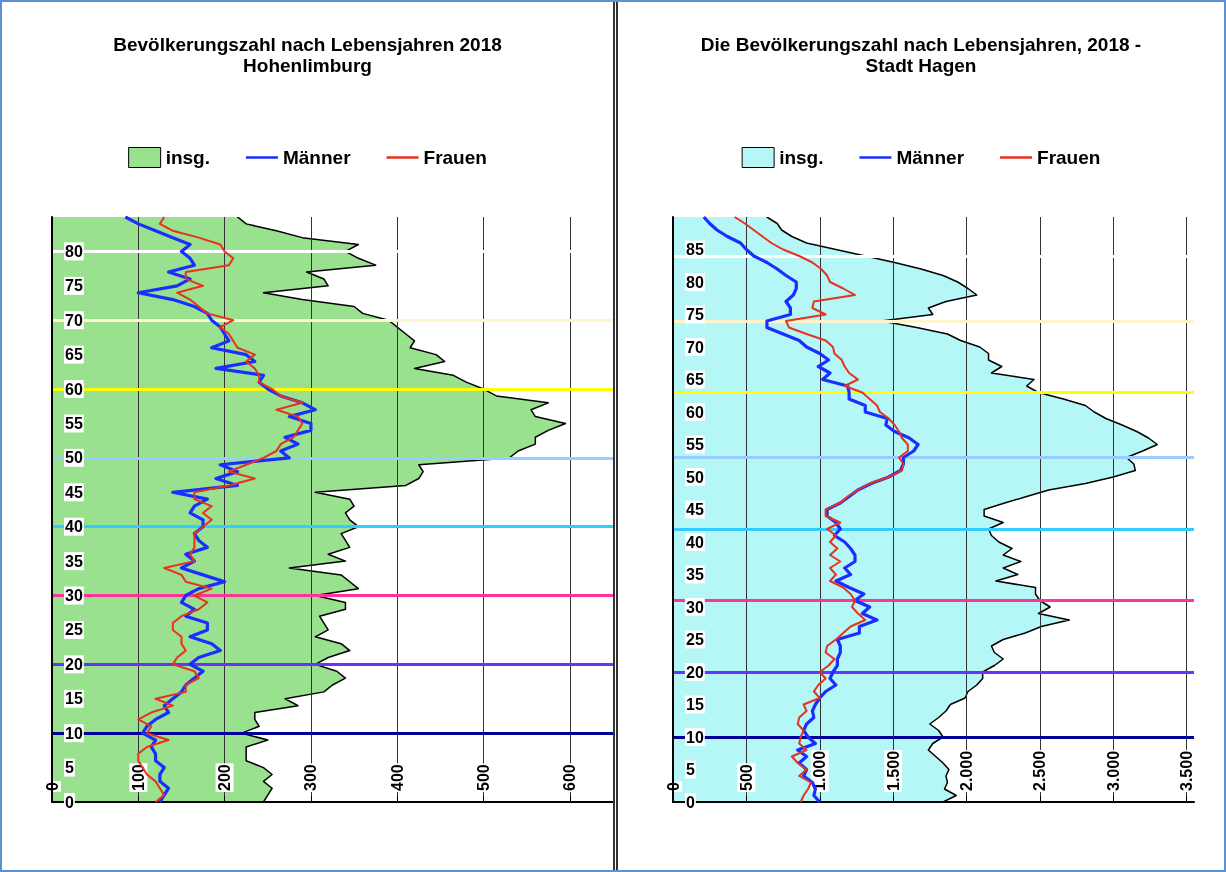  I want to click on x-tick-label: 600, so click(570, 777).